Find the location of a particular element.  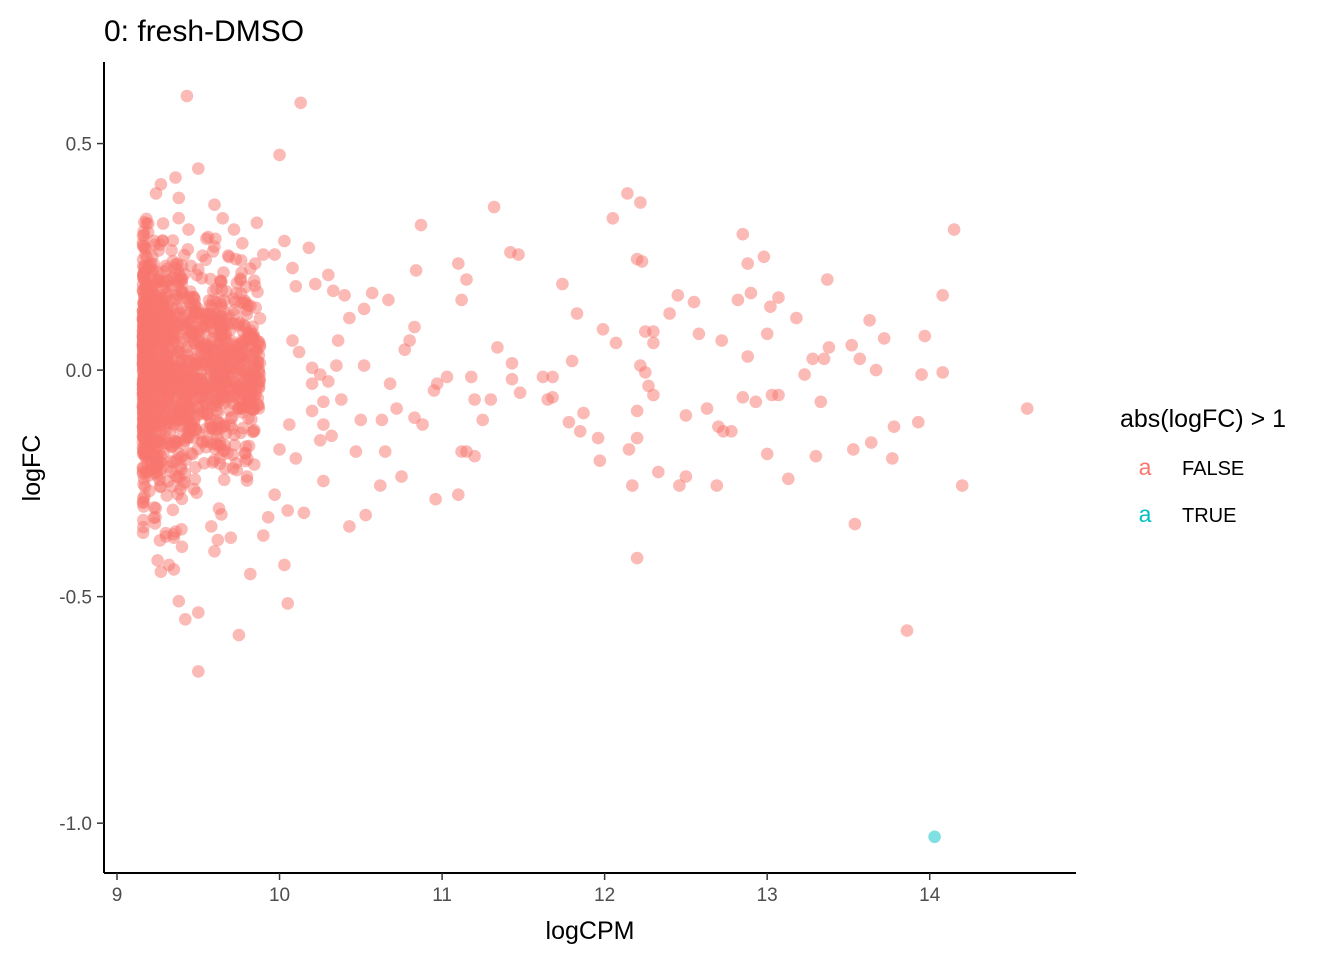

y-tick-label: -0.5 is located at coordinates (75, 598).